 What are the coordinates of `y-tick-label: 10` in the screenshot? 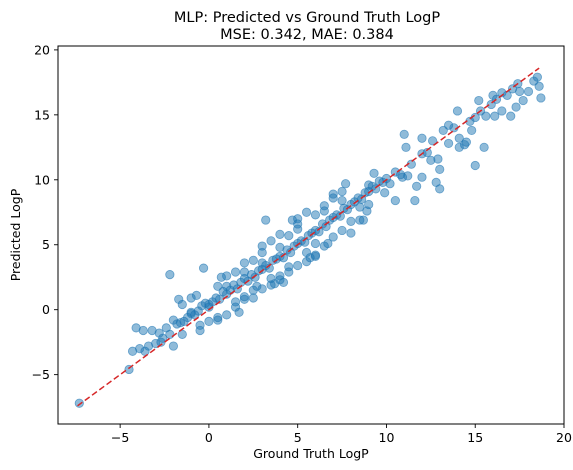 It's located at (42, 179).